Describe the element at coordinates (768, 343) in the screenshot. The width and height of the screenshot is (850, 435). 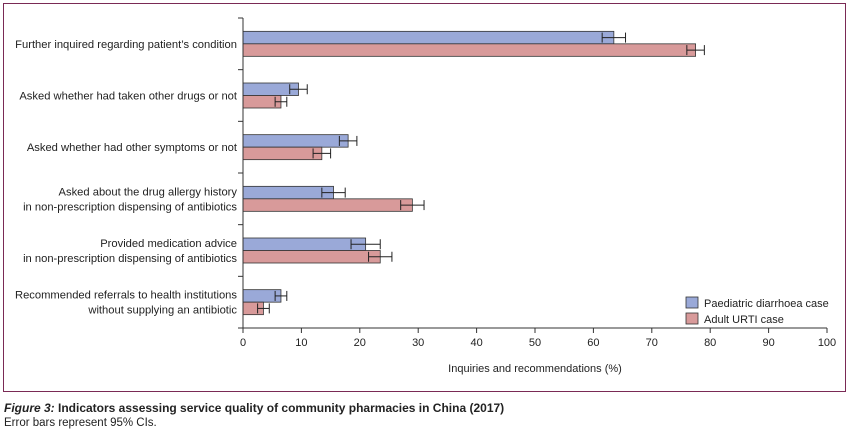
I see `x-tick-label: 90` at that location.